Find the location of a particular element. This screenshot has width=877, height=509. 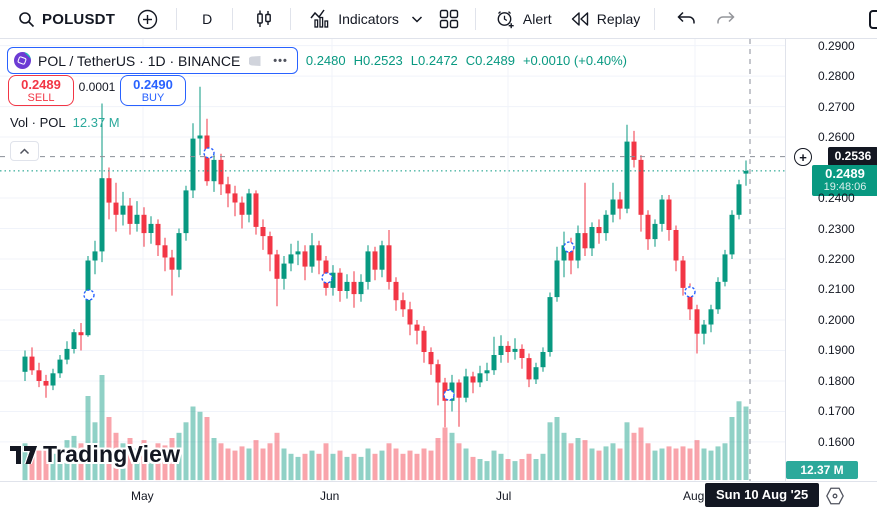

grid-layout-icon is located at coordinates (449, 19).